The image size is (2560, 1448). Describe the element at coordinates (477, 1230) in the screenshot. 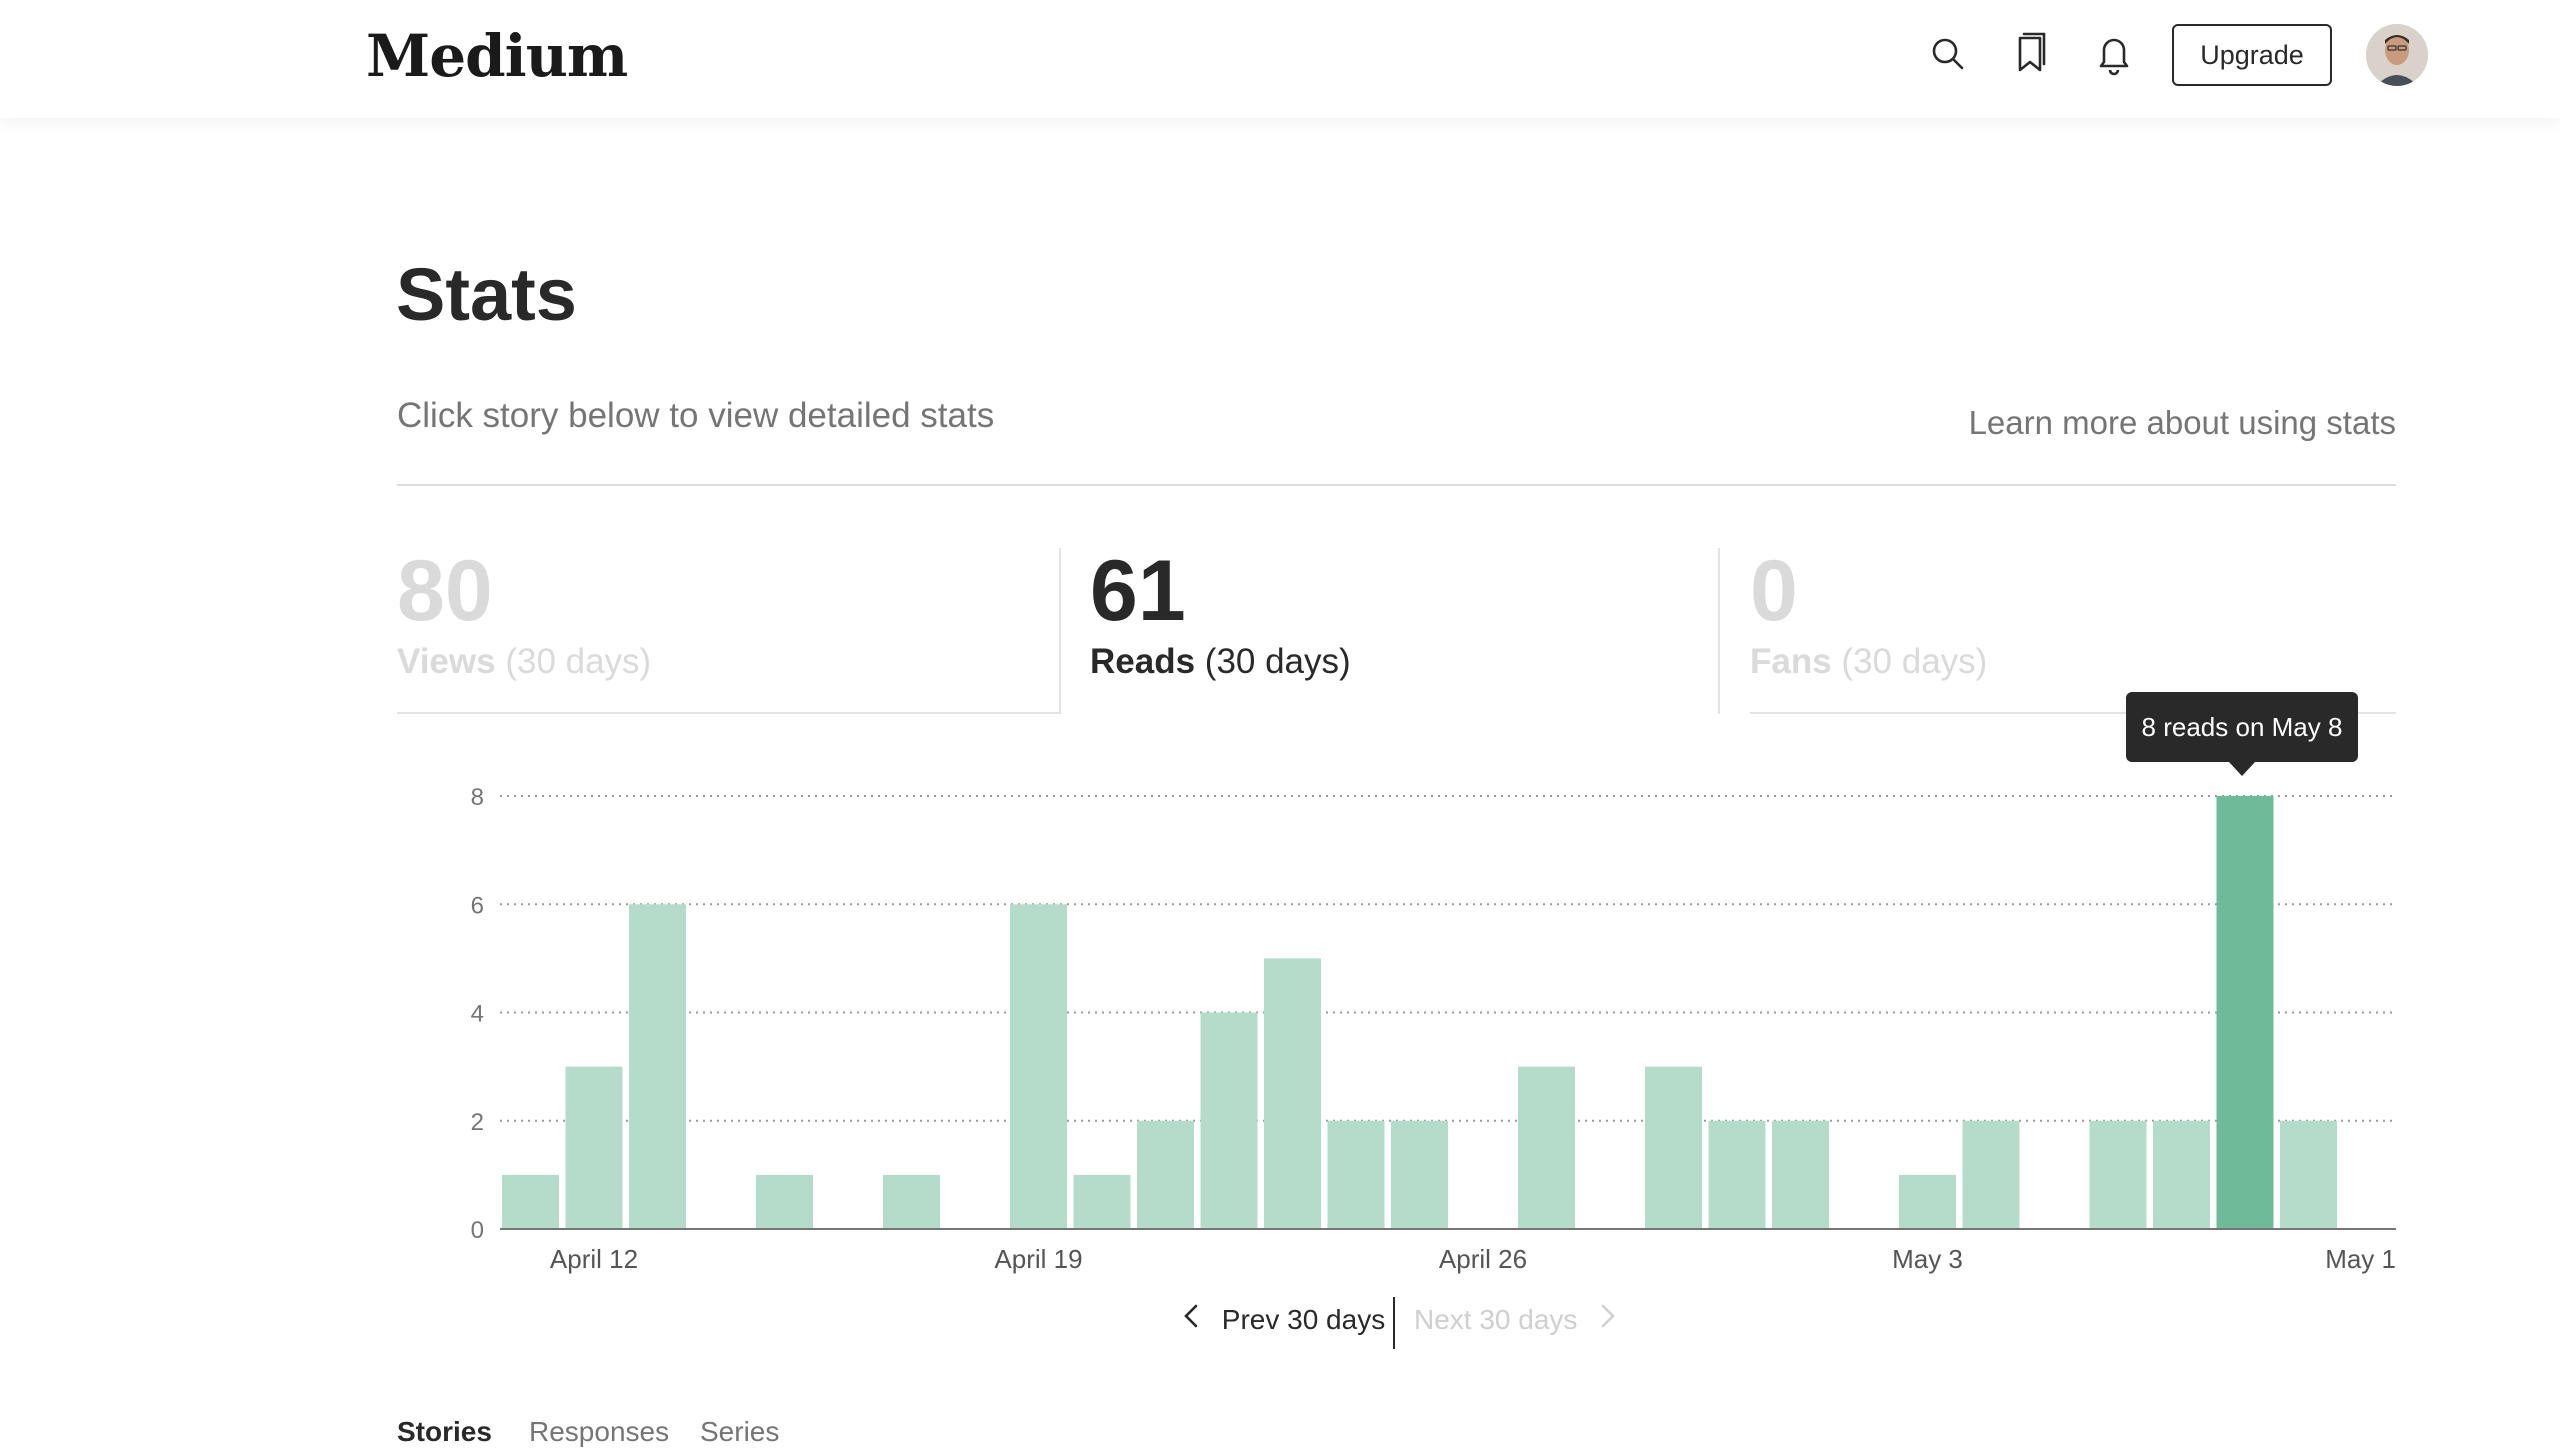

I see `y-tick-label: 0` at that location.